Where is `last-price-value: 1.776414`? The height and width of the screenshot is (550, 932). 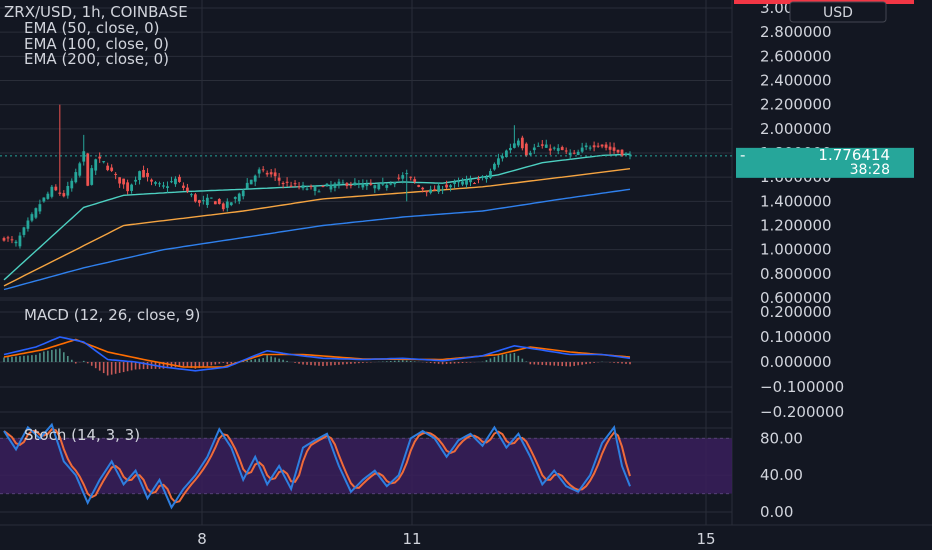
last-price-value: 1.776414 is located at coordinates (854, 155).